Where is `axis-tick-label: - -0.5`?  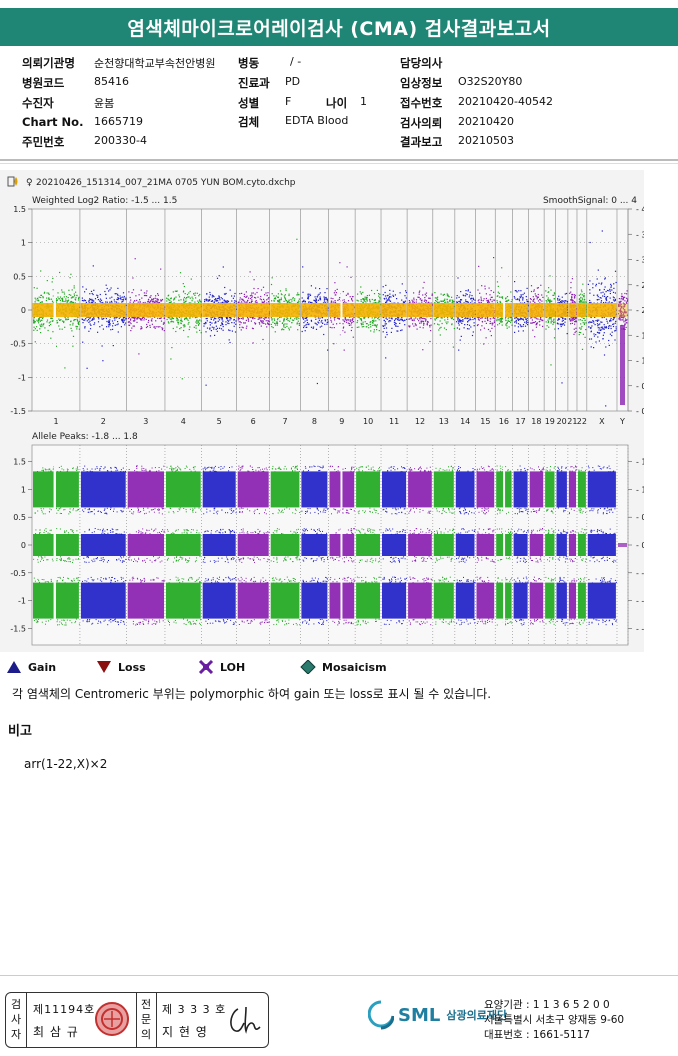 axis-tick-label: - -0.5 is located at coordinates (640, 573).